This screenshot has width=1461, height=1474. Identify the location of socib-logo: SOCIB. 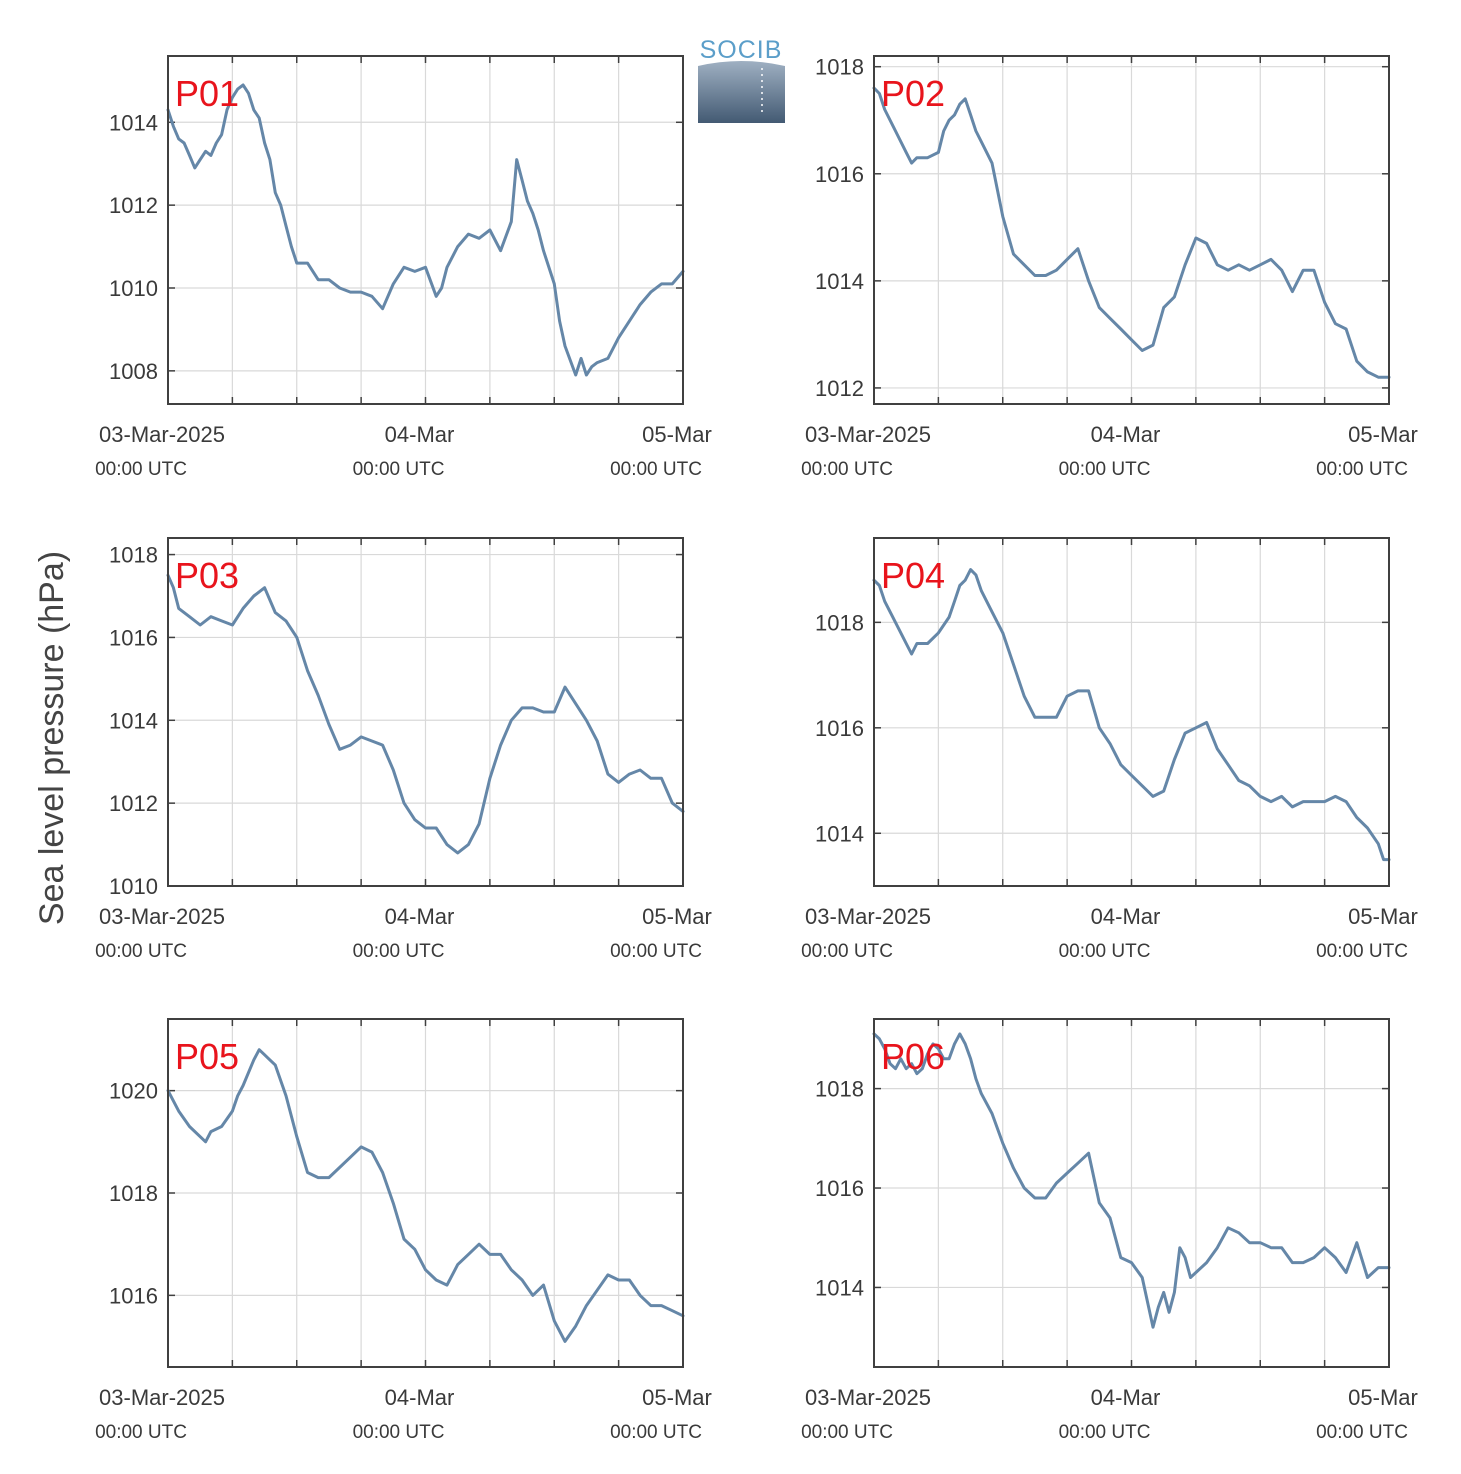
(741, 79).